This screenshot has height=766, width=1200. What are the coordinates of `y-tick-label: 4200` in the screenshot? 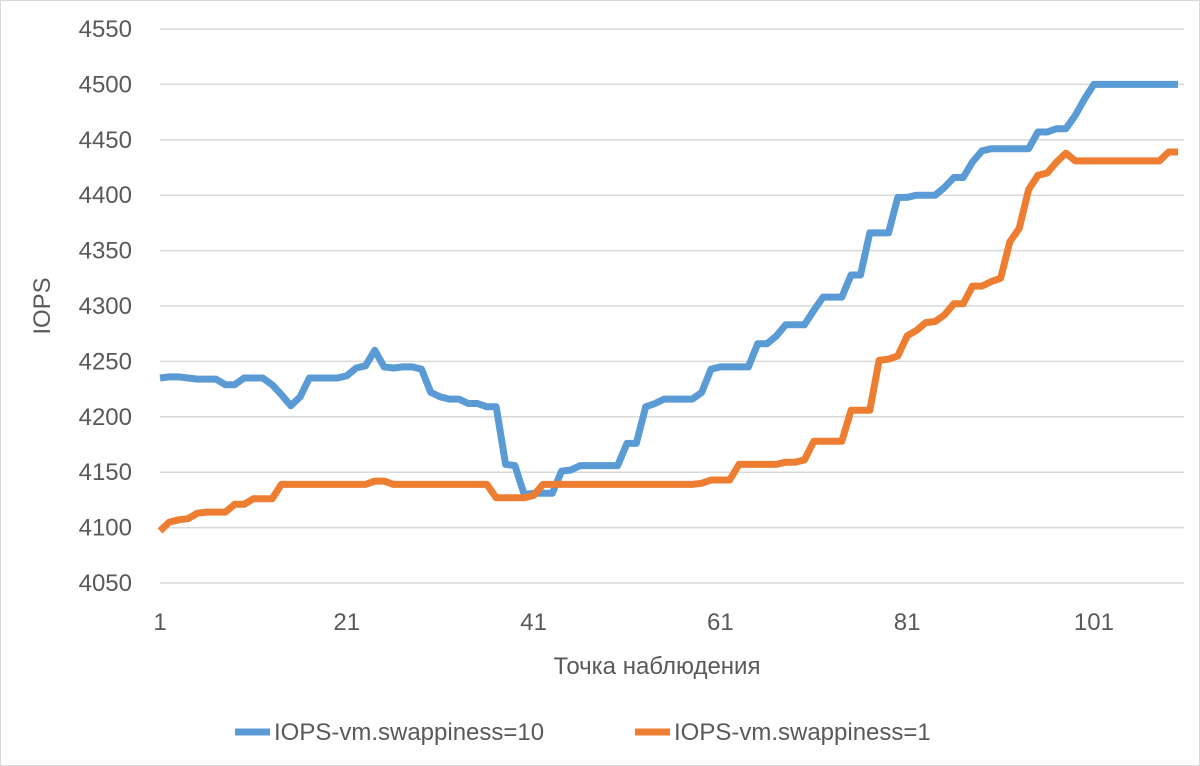 It's located at (105, 417).